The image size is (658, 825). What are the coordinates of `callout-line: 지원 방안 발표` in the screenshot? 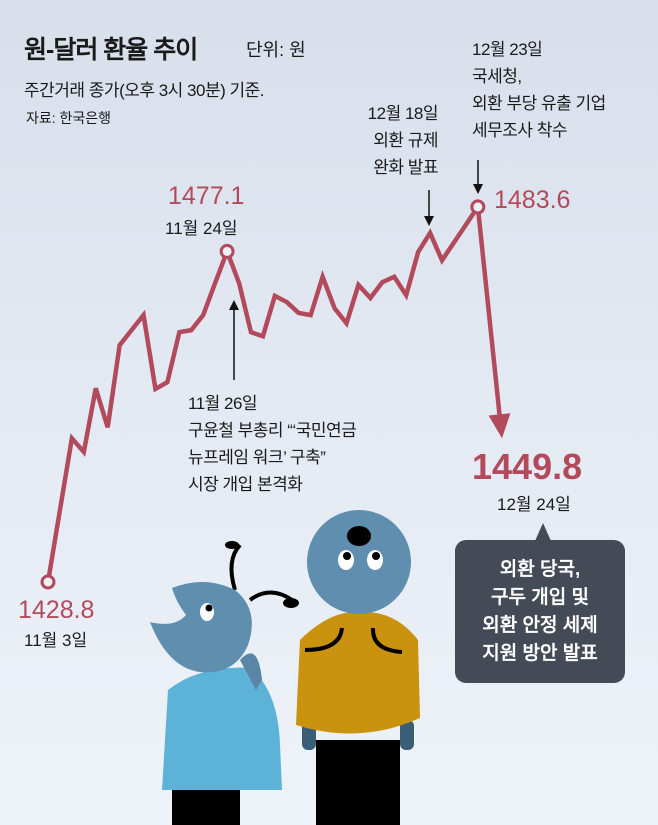 It's located at (540, 653).